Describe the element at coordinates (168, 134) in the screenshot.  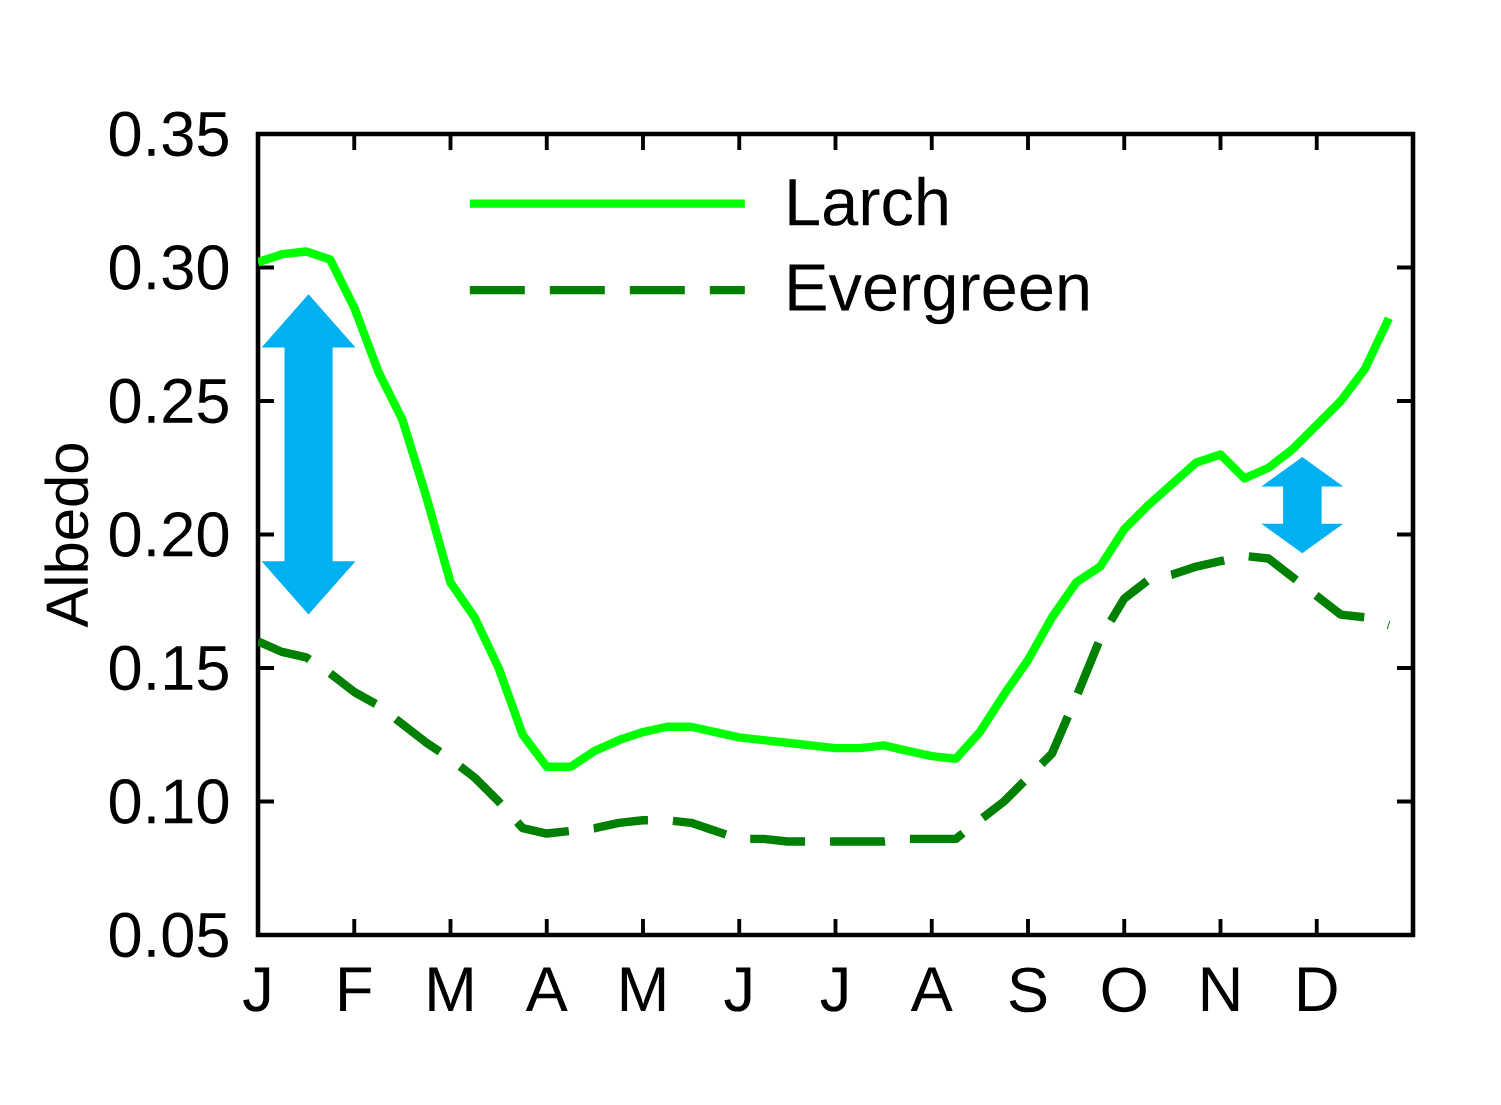
I see `y-tick-label: 0.35` at that location.